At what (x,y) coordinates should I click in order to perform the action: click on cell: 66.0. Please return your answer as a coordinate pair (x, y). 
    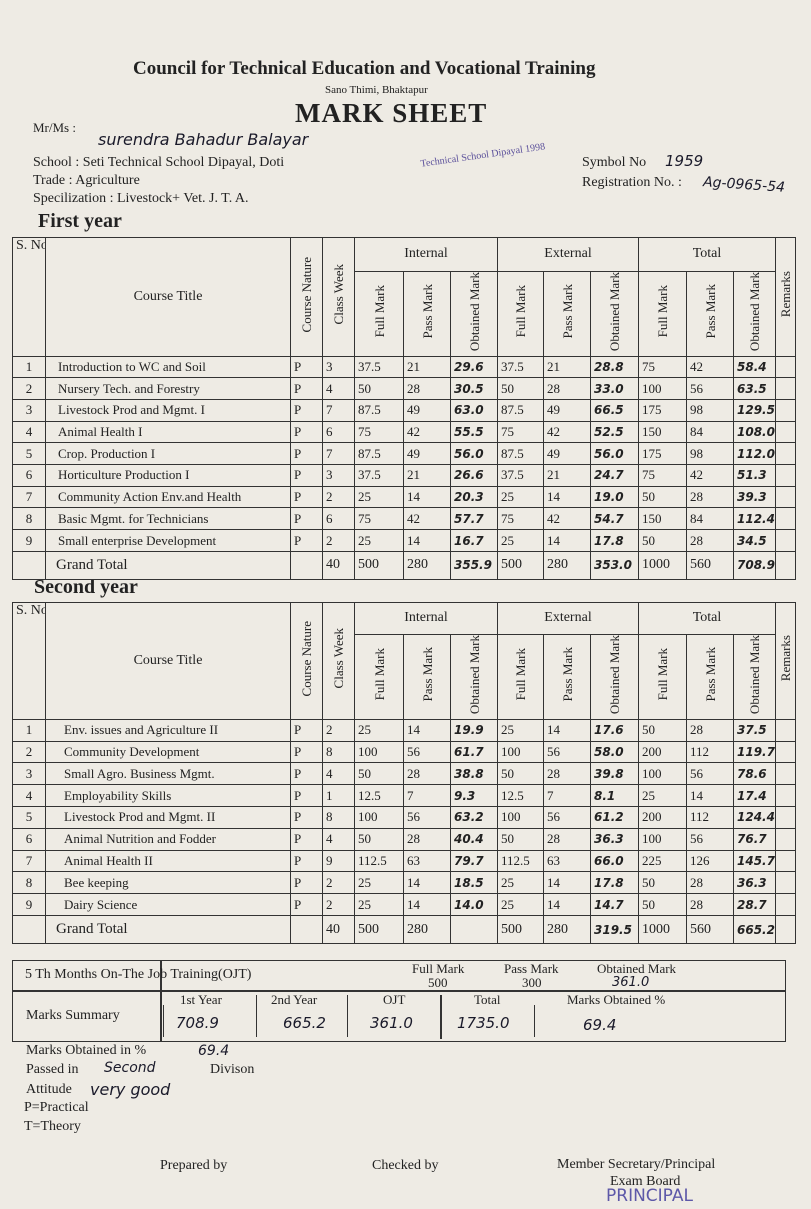
    Looking at the image, I should click on (614, 861).